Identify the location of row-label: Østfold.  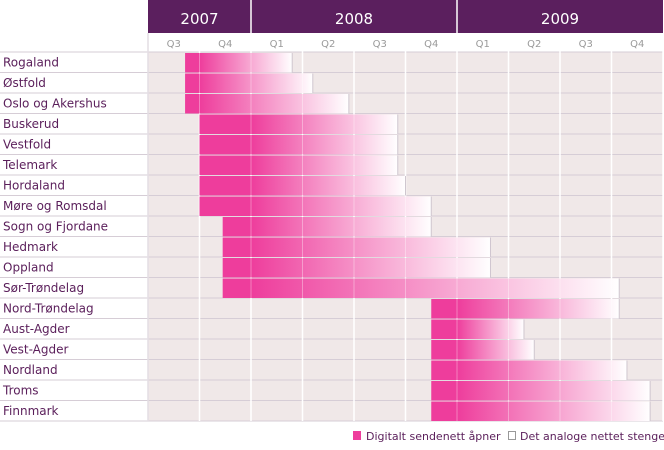
(24, 83).